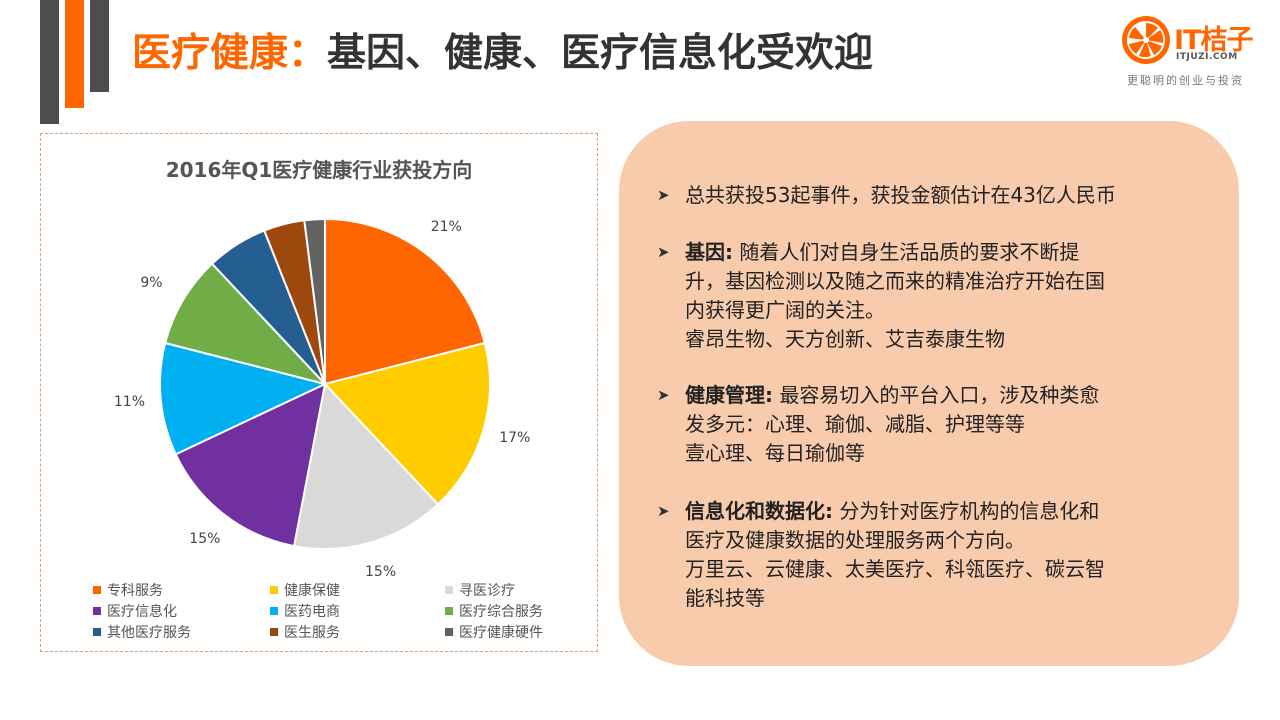 The width and height of the screenshot is (1280, 720). I want to click on bullet-keyword: 信息化和数据化:, so click(759, 511).